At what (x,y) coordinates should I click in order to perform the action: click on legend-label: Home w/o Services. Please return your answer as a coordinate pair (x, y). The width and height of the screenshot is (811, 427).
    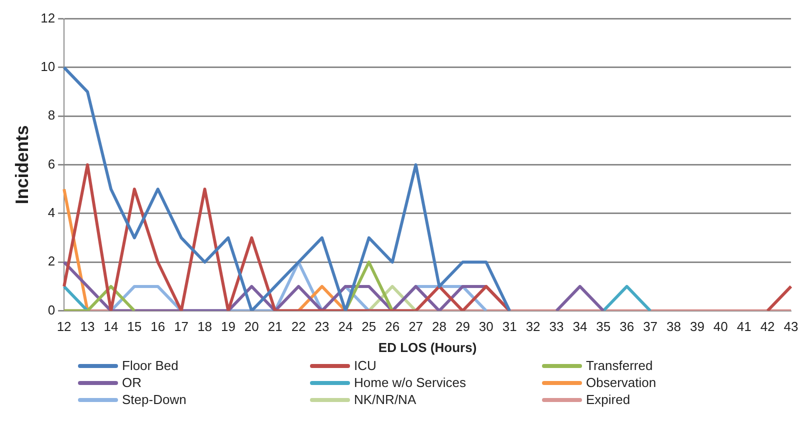
    Looking at the image, I should click on (410, 382).